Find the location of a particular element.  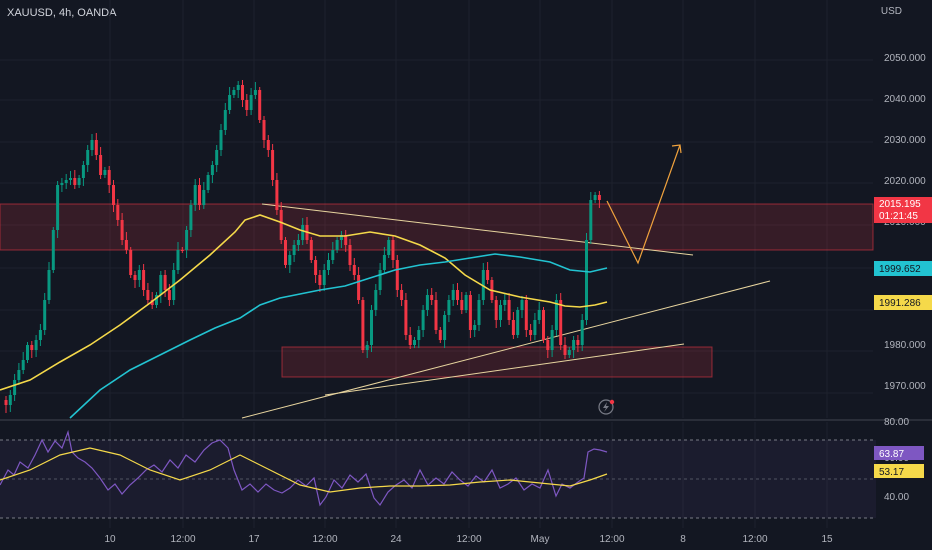

triangle-bottom-line is located at coordinates (504, 369).